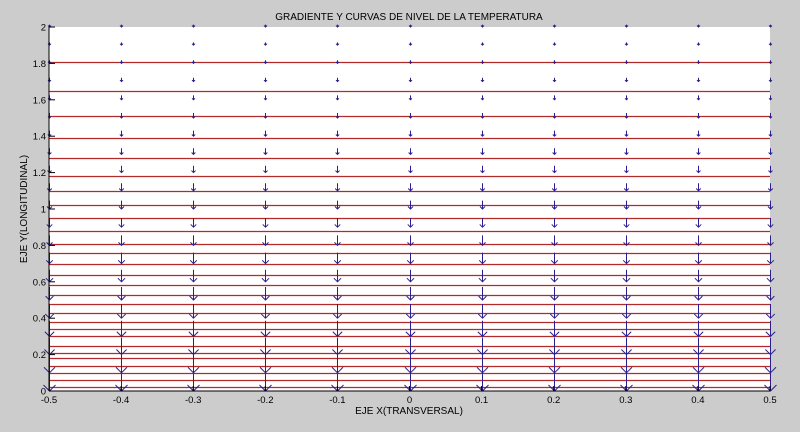 Image resolution: width=800 pixels, height=432 pixels. Describe the element at coordinates (625, 400) in the screenshot. I see `x-tick-label: 0.3` at that location.